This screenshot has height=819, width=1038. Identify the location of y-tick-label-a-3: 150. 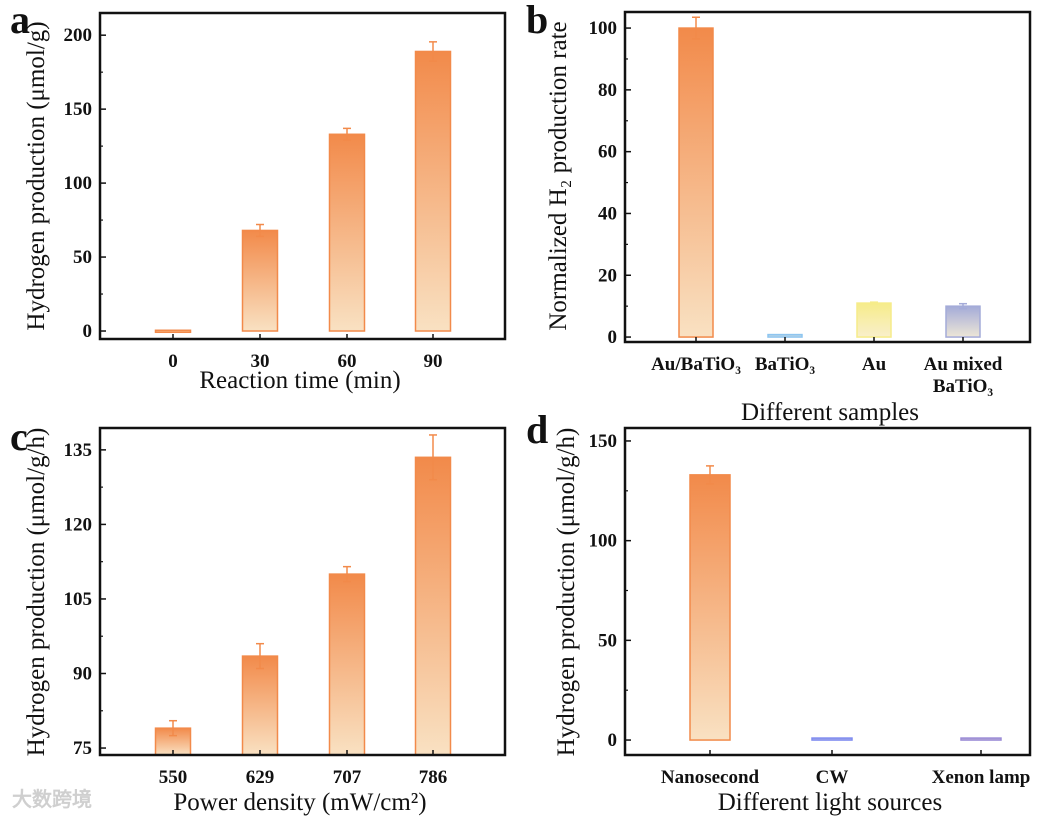
(78, 109).